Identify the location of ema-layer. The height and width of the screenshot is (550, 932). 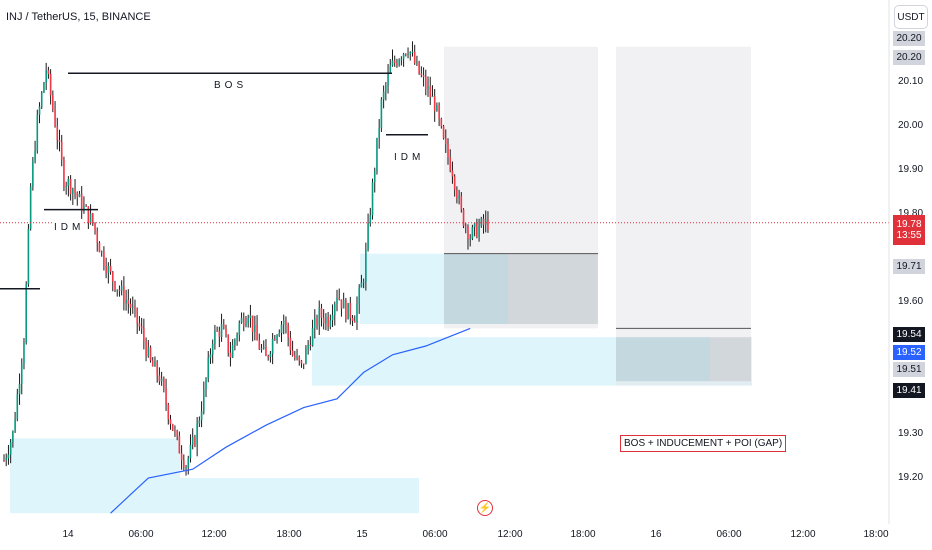
(290, 420).